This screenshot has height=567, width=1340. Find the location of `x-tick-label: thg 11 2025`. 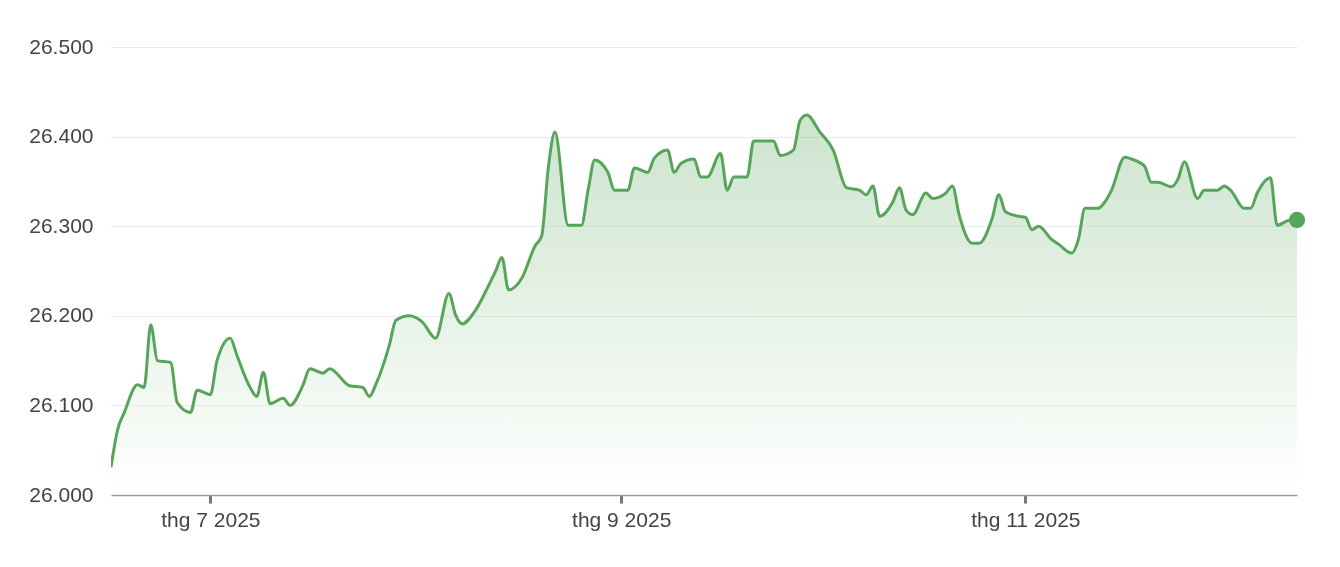

x-tick-label: thg 11 2025 is located at coordinates (1026, 519).